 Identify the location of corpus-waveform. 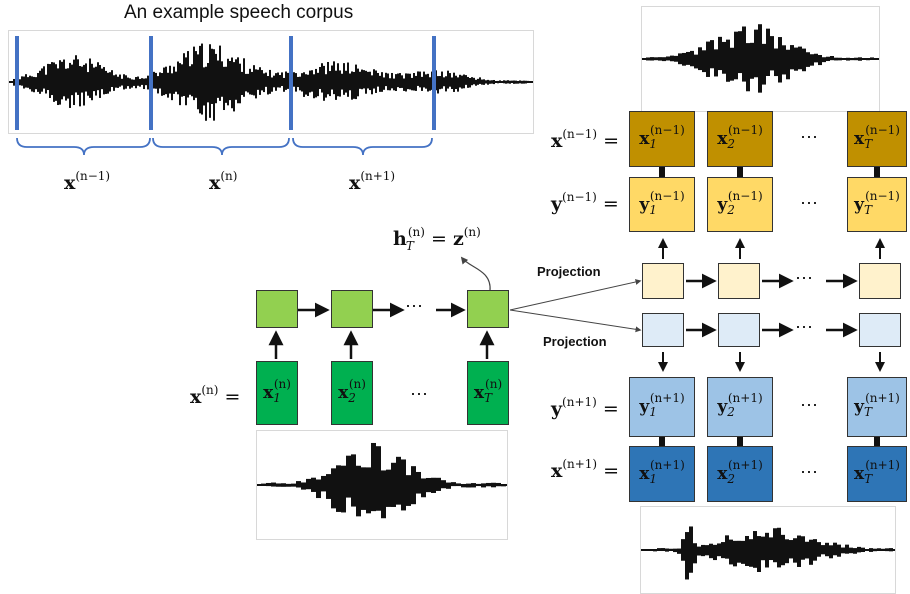
(271, 82).